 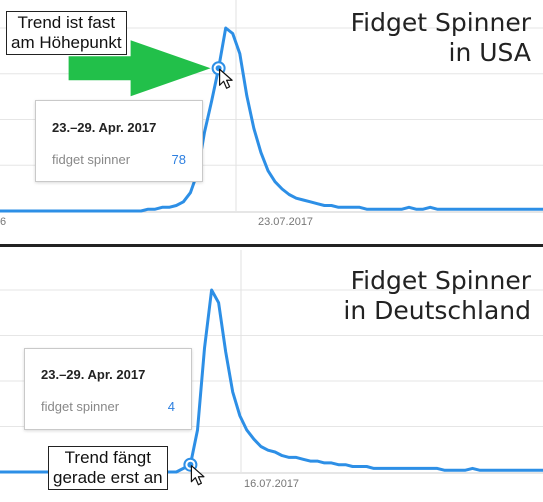 I want to click on arrow-icon, so click(x=139, y=68).